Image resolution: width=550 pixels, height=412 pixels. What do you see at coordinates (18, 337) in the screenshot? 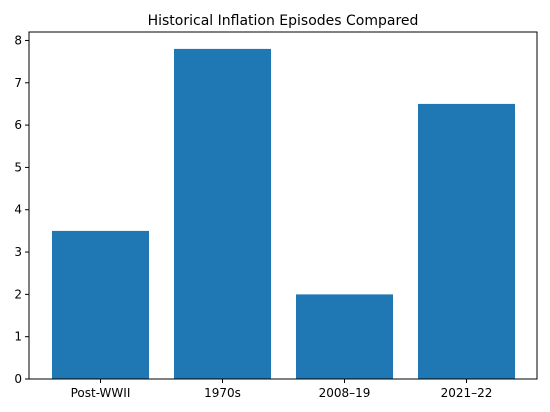
I see `y-tick-label: 1` at bounding box center [18, 337].